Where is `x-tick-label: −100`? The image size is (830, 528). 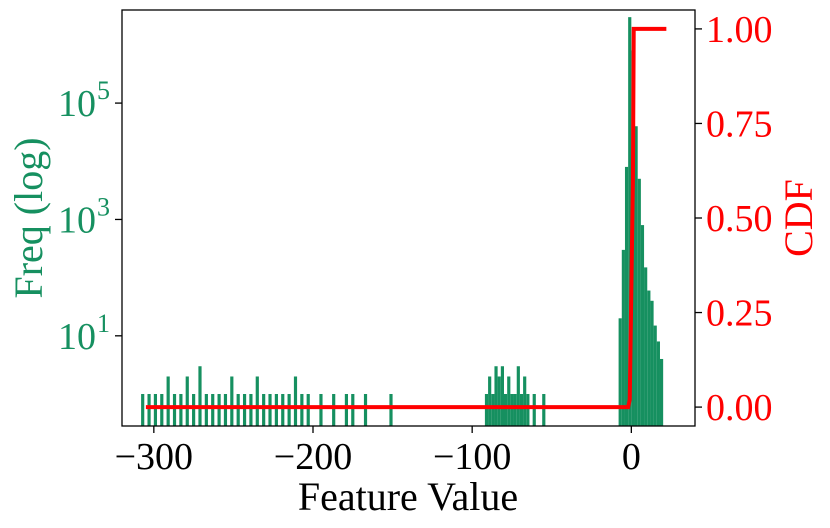 x-tick-label: −100 is located at coordinates (472, 457).